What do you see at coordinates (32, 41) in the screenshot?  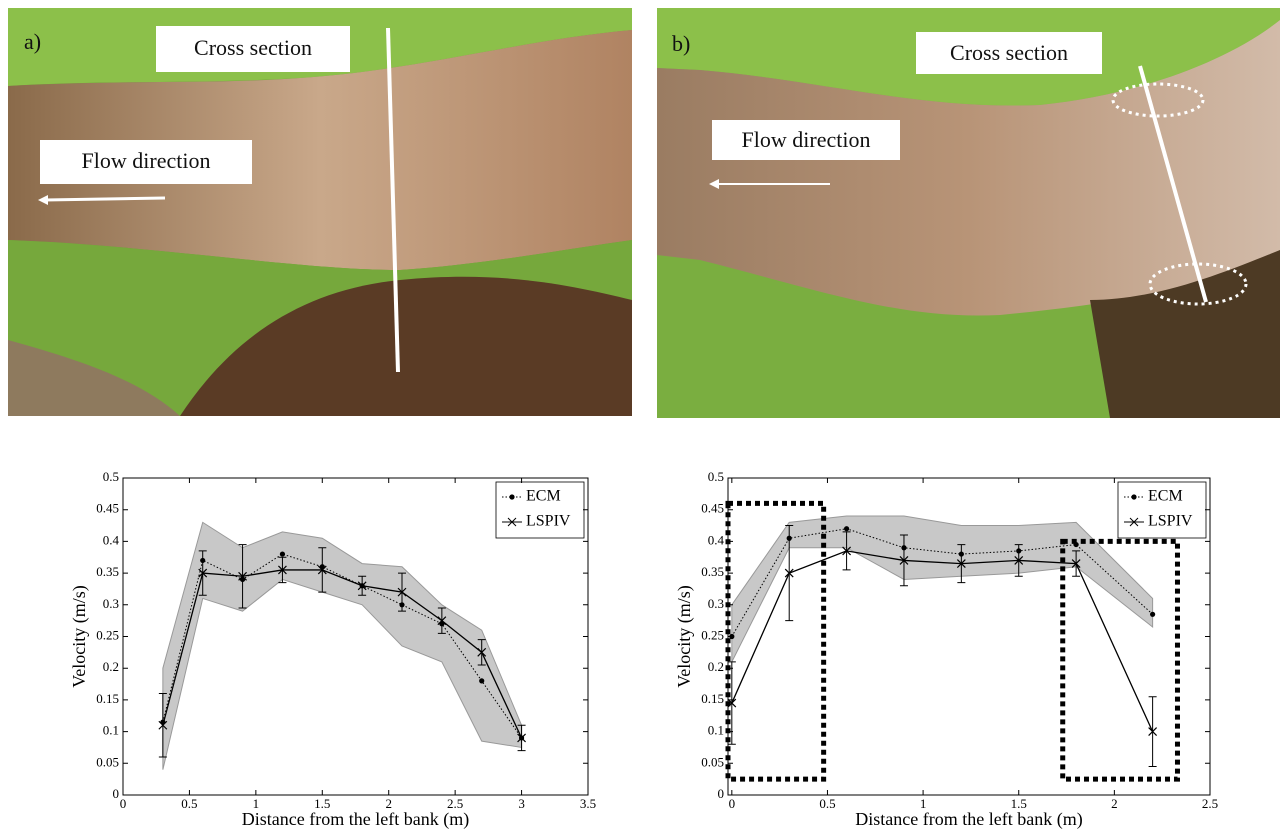 I see `panel-label: a)` at bounding box center [32, 41].